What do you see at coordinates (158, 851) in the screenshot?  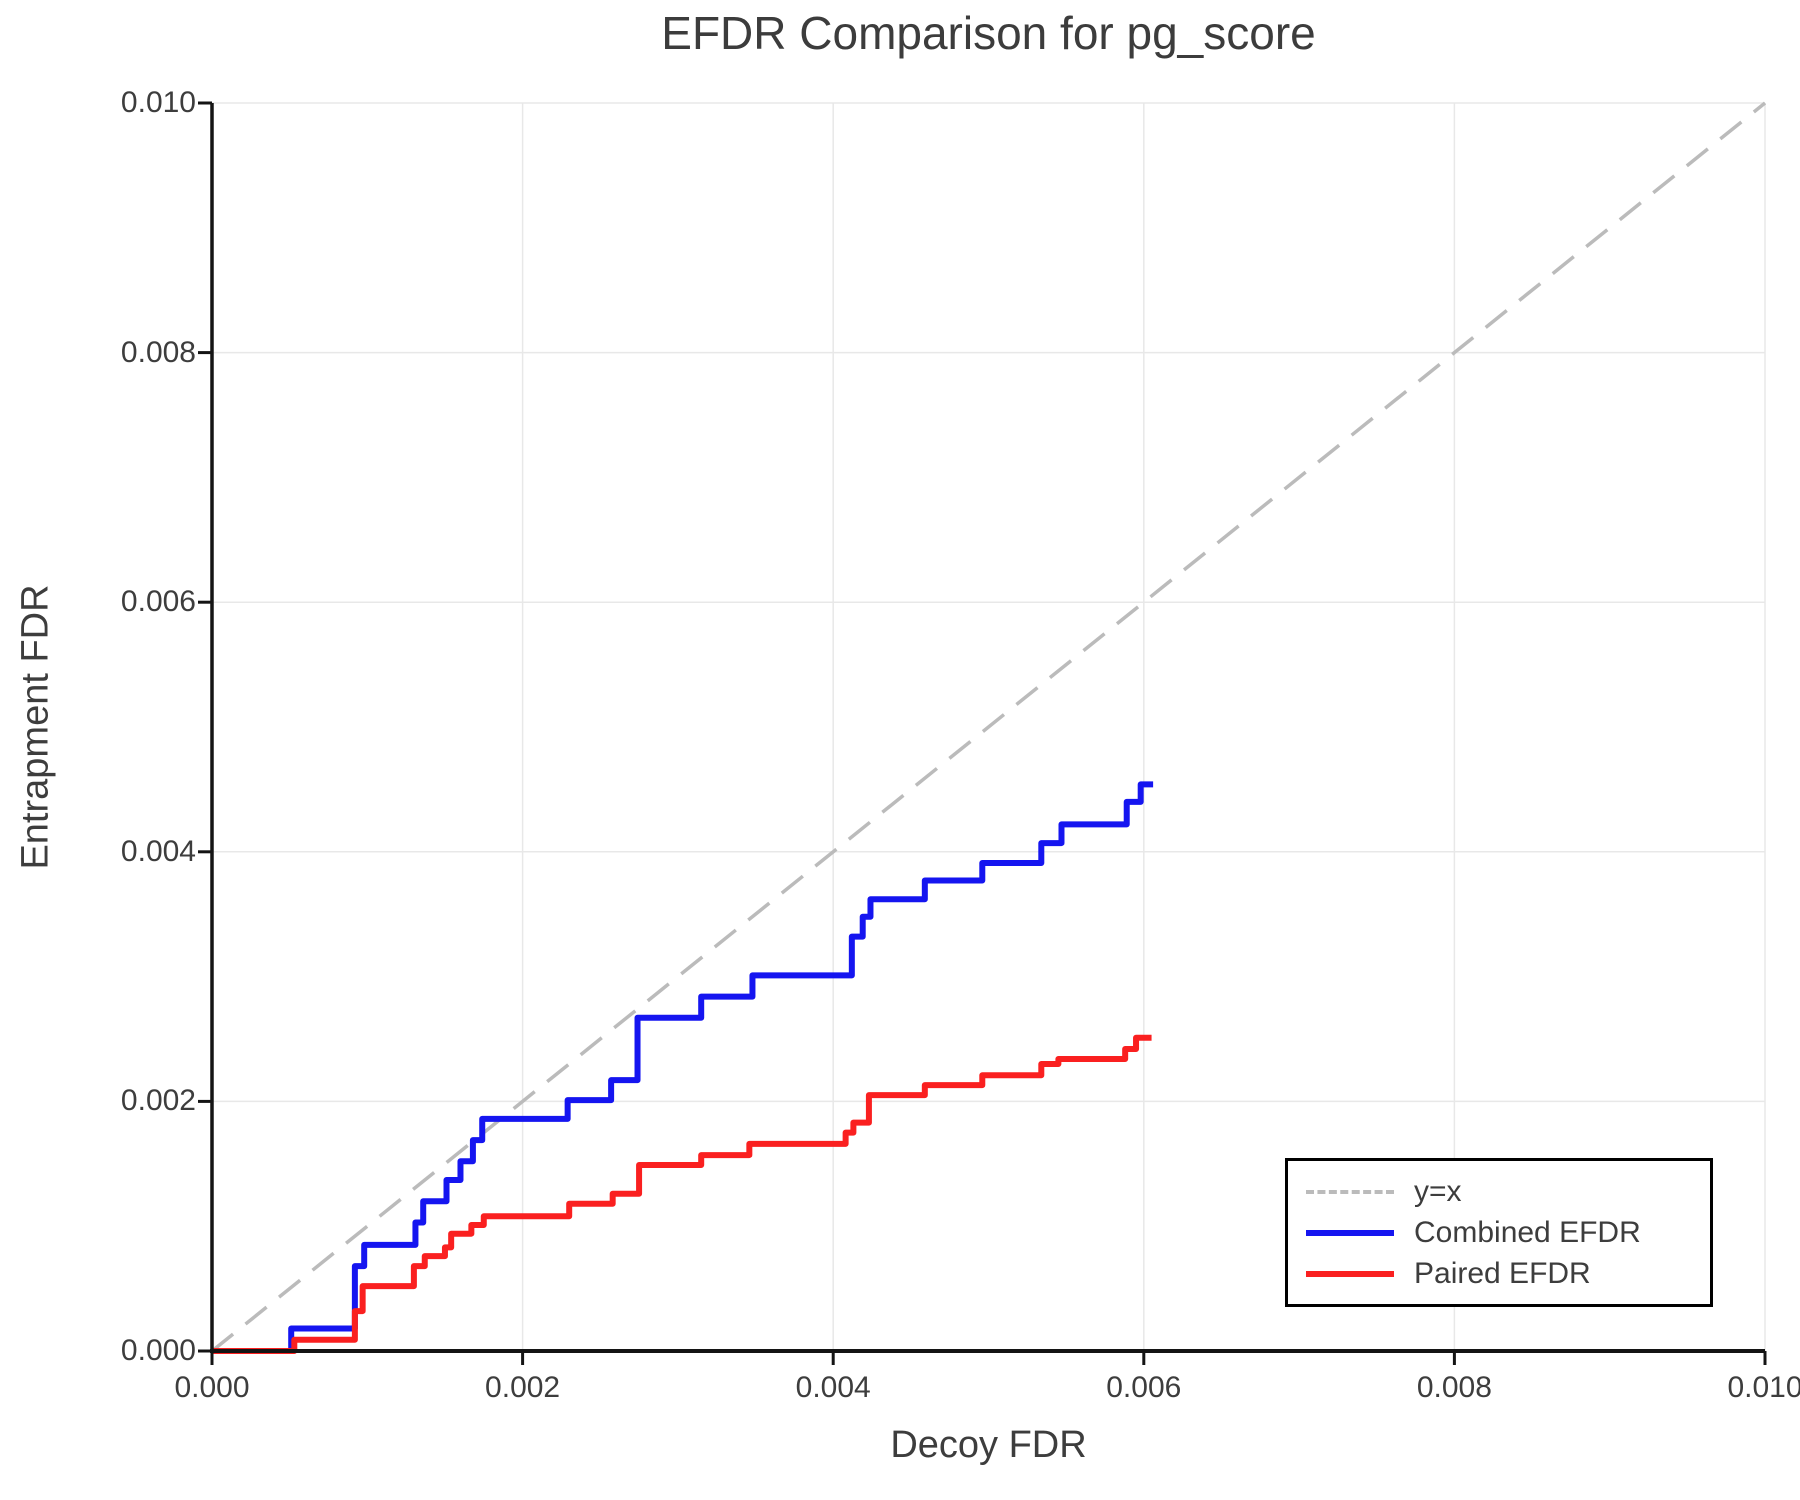 I see `y-tick-label: 0.004` at bounding box center [158, 851].